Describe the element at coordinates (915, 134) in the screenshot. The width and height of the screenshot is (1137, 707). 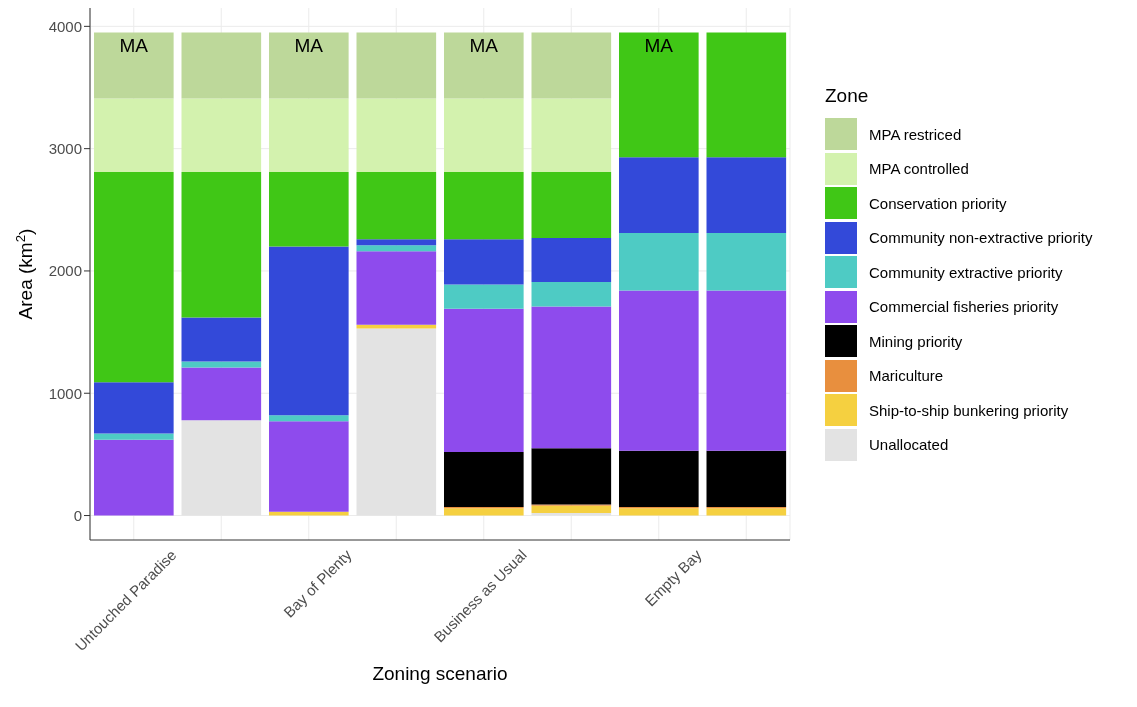
I see `legend-label: MPA restriced` at that location.